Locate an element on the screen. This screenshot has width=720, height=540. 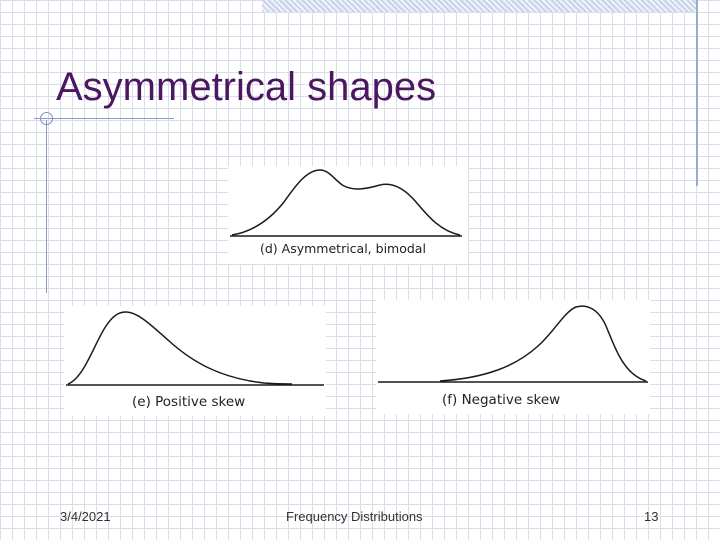
figure-negative-skew: (f) Negative skew is located at coordinates (513, 357).